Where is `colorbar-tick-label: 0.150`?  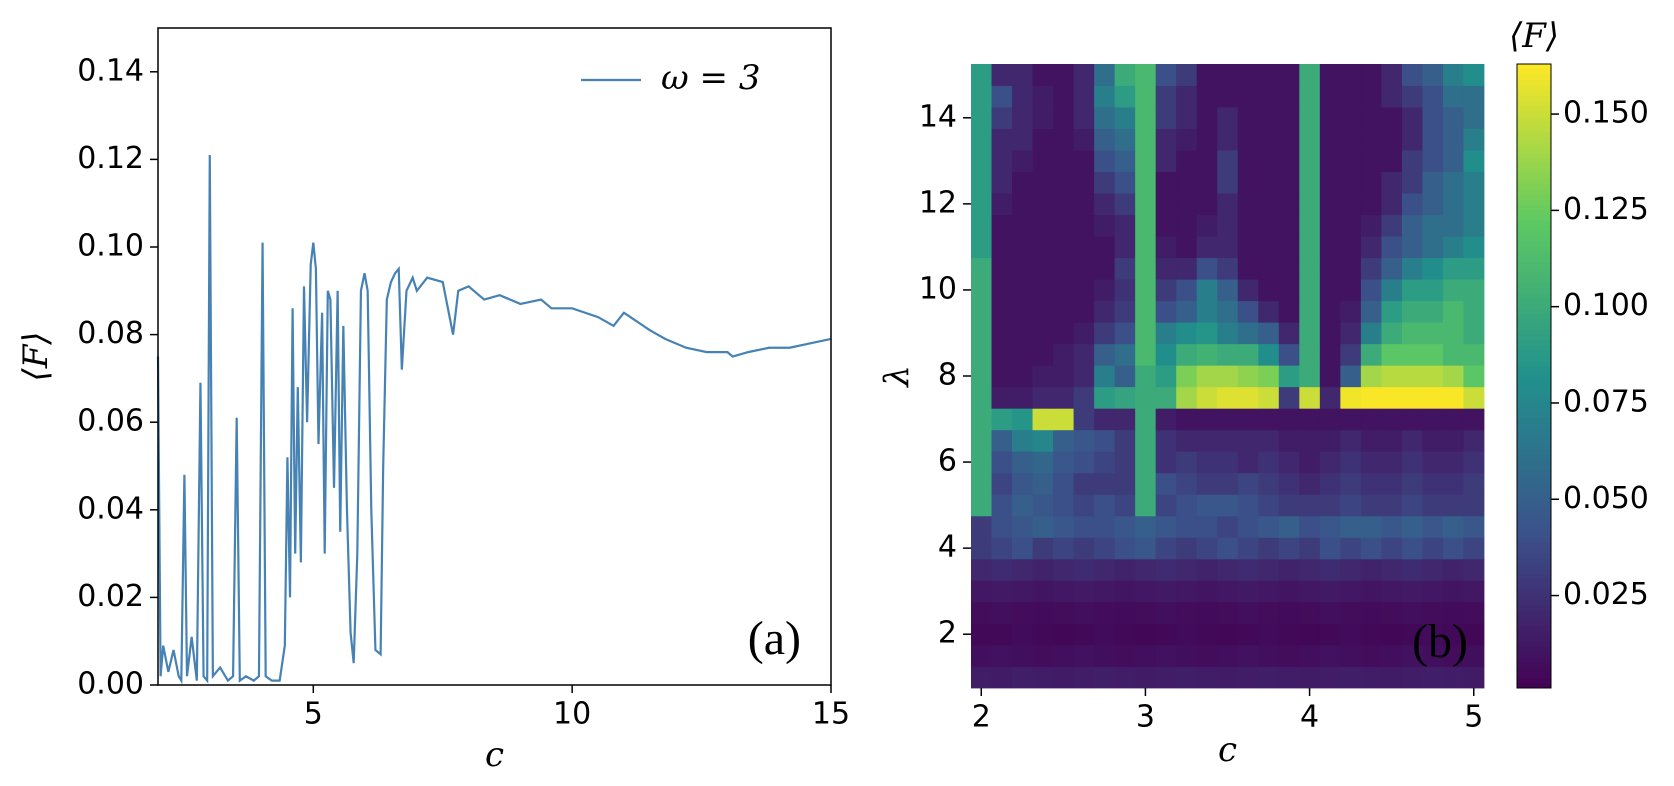 colorbar-tick-label: 0.150 is located at coordinates (1606, 113).